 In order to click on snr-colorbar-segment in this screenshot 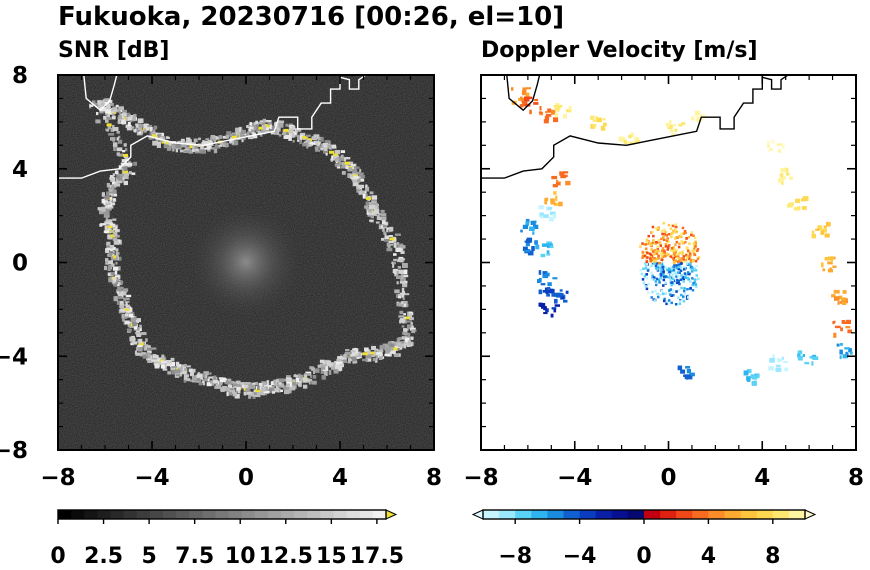, I will do `click(288, 514)`.